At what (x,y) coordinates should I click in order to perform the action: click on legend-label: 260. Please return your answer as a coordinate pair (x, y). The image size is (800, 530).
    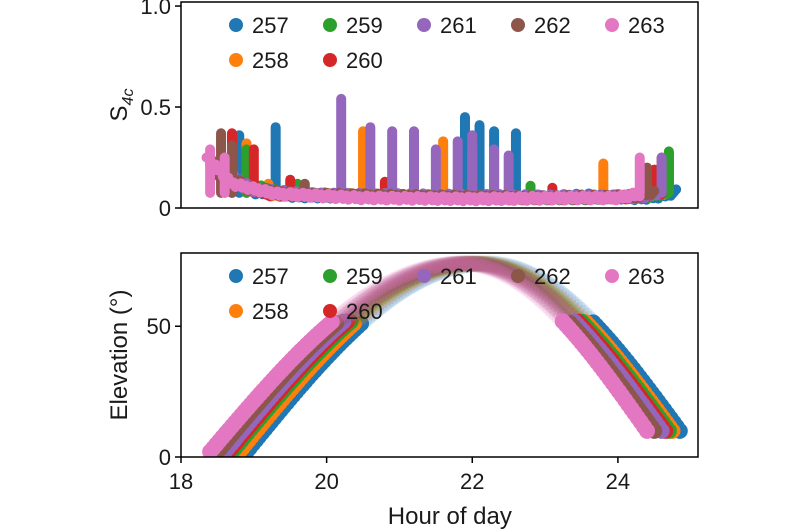
    Looking at the image, I should click on (364, 311).